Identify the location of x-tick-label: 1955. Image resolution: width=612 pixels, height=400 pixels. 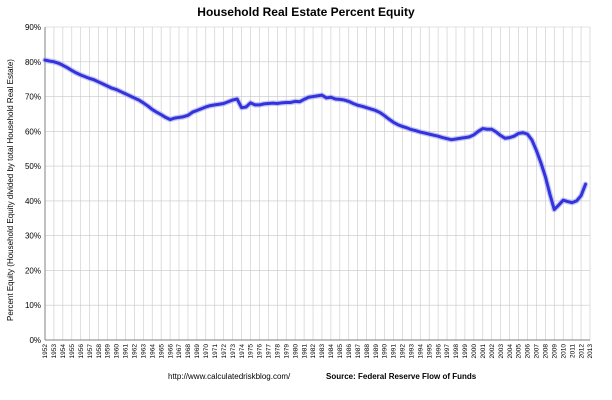
(72, 351).